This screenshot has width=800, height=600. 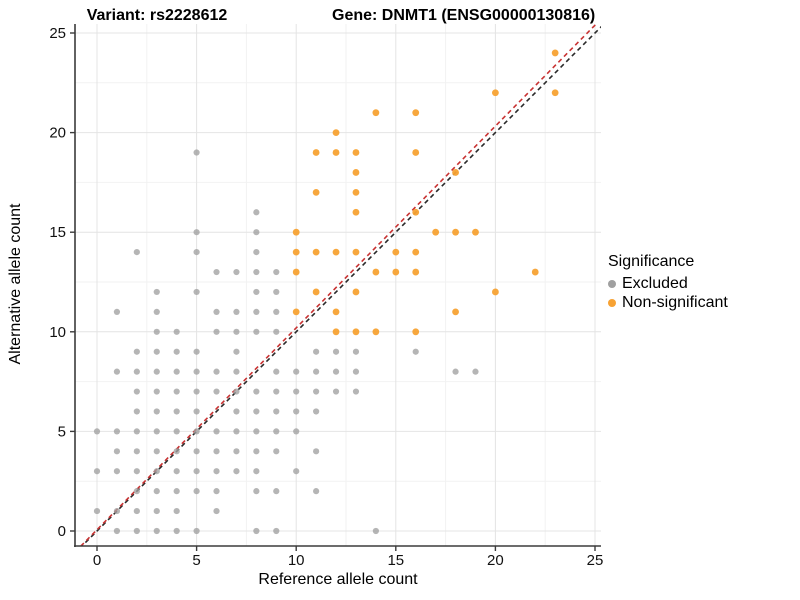 I want to click on x-tick-label: 5, so click(x=196, y=560).